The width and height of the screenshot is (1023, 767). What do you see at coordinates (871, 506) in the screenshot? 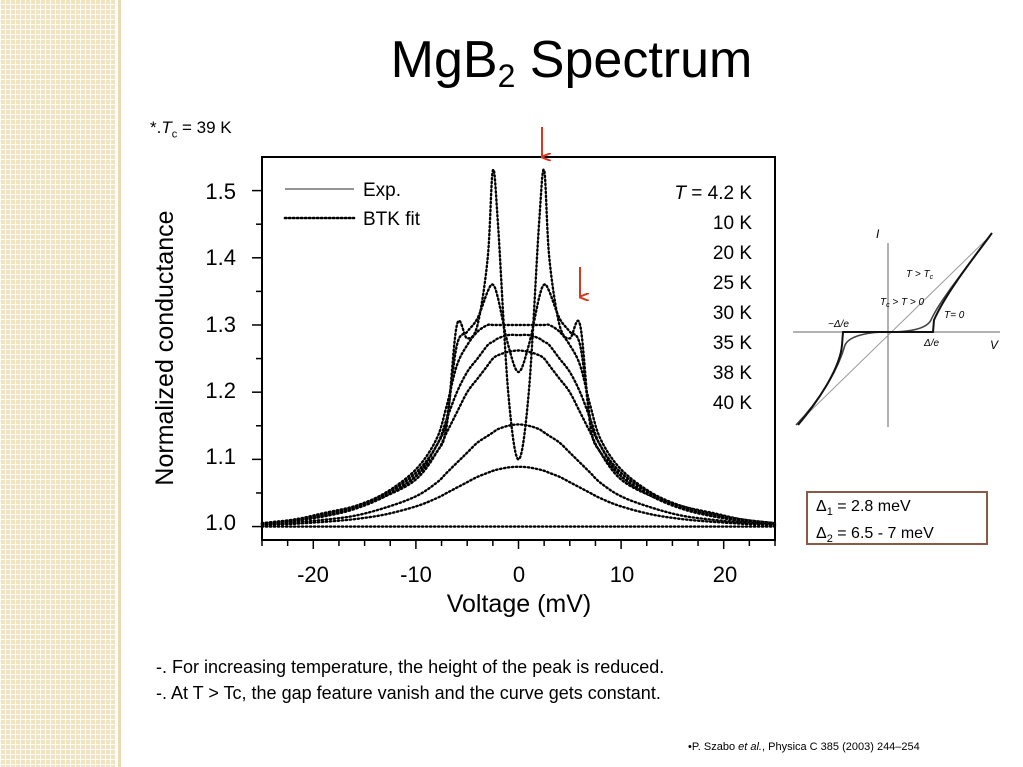
I see `delta1-value: = 2.8 meV` at bounding box center [871, 506].